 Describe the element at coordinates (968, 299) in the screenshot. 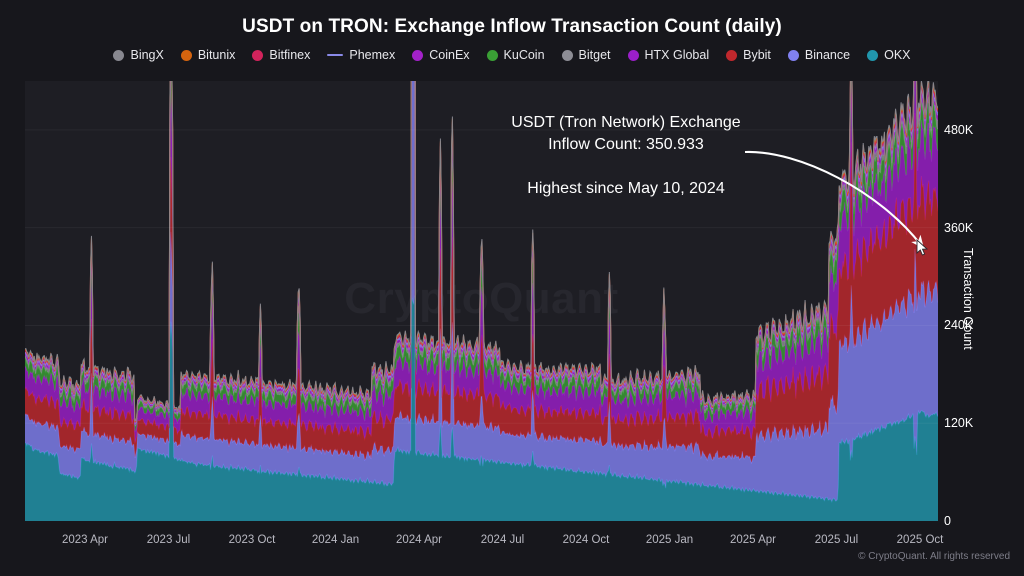

I see `y-axis-title: Transaction Count` at that location.